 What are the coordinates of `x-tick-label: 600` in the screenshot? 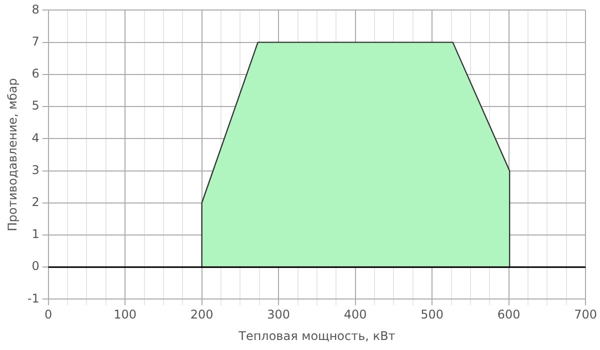 It's located at (508, 315).